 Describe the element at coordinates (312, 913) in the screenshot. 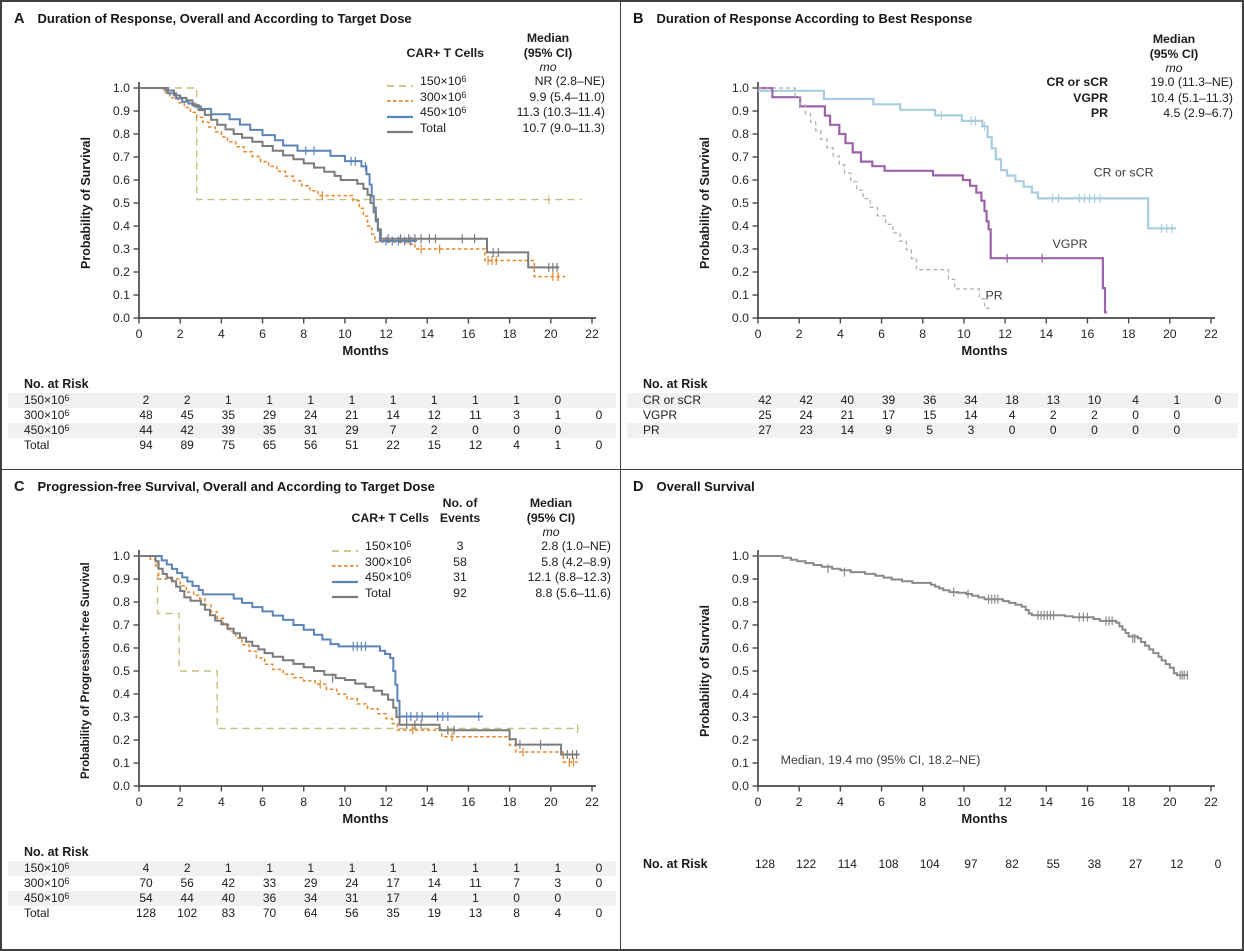

I see `risk-row: Total 128 102 83 70 64 56 35 19 13 8 4 0` at that location.